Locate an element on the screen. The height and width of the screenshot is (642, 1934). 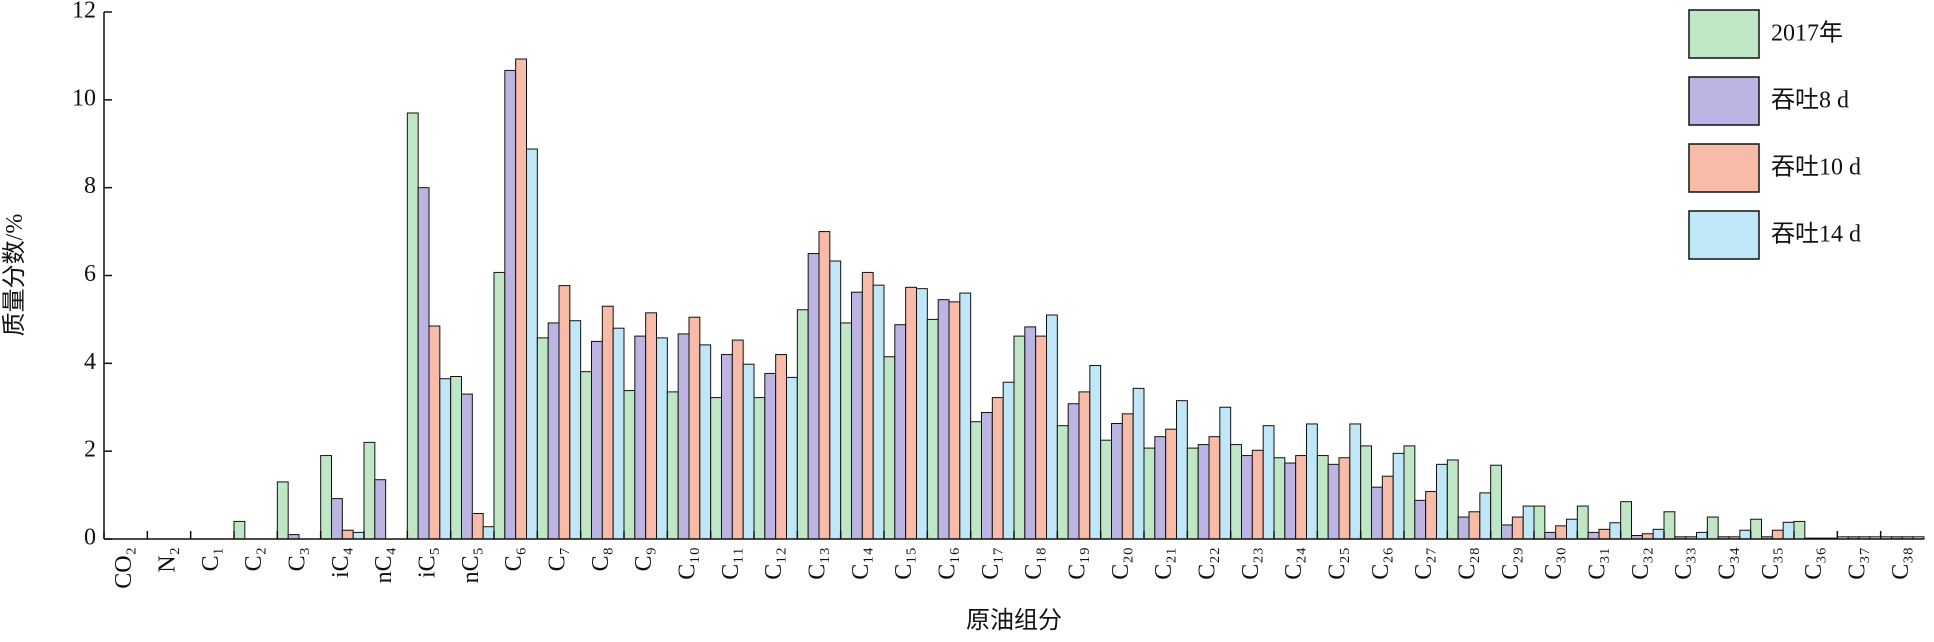
x-tick-label: C₁ is located at coordinates (211, 559).